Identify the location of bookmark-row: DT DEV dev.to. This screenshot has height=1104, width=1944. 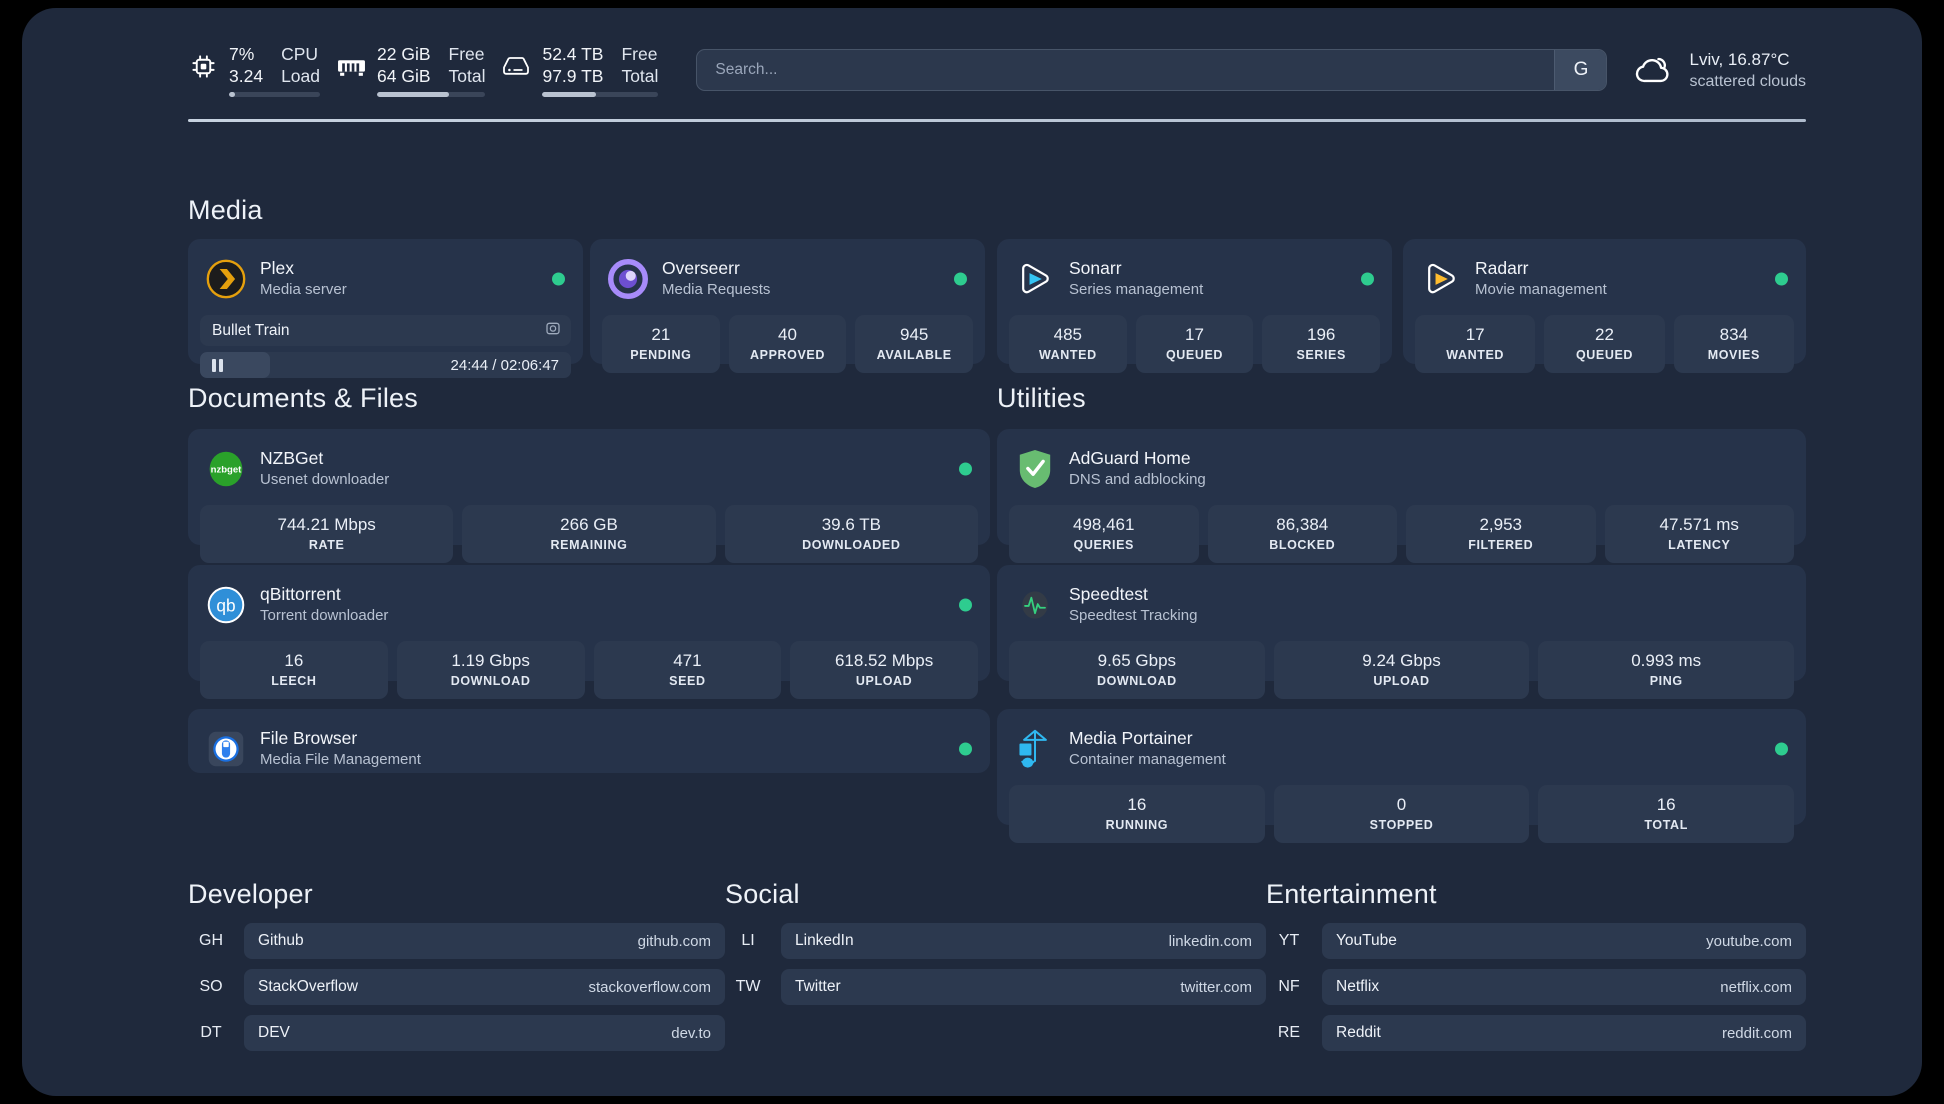
(456, 1033).